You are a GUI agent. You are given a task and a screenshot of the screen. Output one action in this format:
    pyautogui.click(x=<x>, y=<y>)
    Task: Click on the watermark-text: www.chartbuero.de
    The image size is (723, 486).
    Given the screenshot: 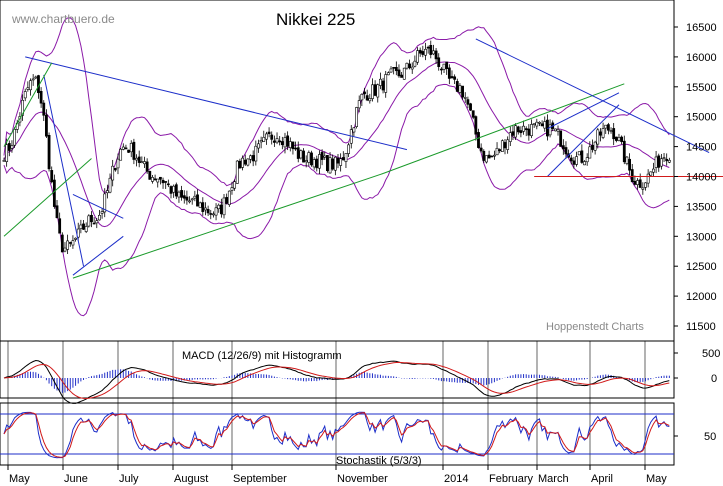 What is the action you would take?
    pyautogui.click(x=63, y=19)
    